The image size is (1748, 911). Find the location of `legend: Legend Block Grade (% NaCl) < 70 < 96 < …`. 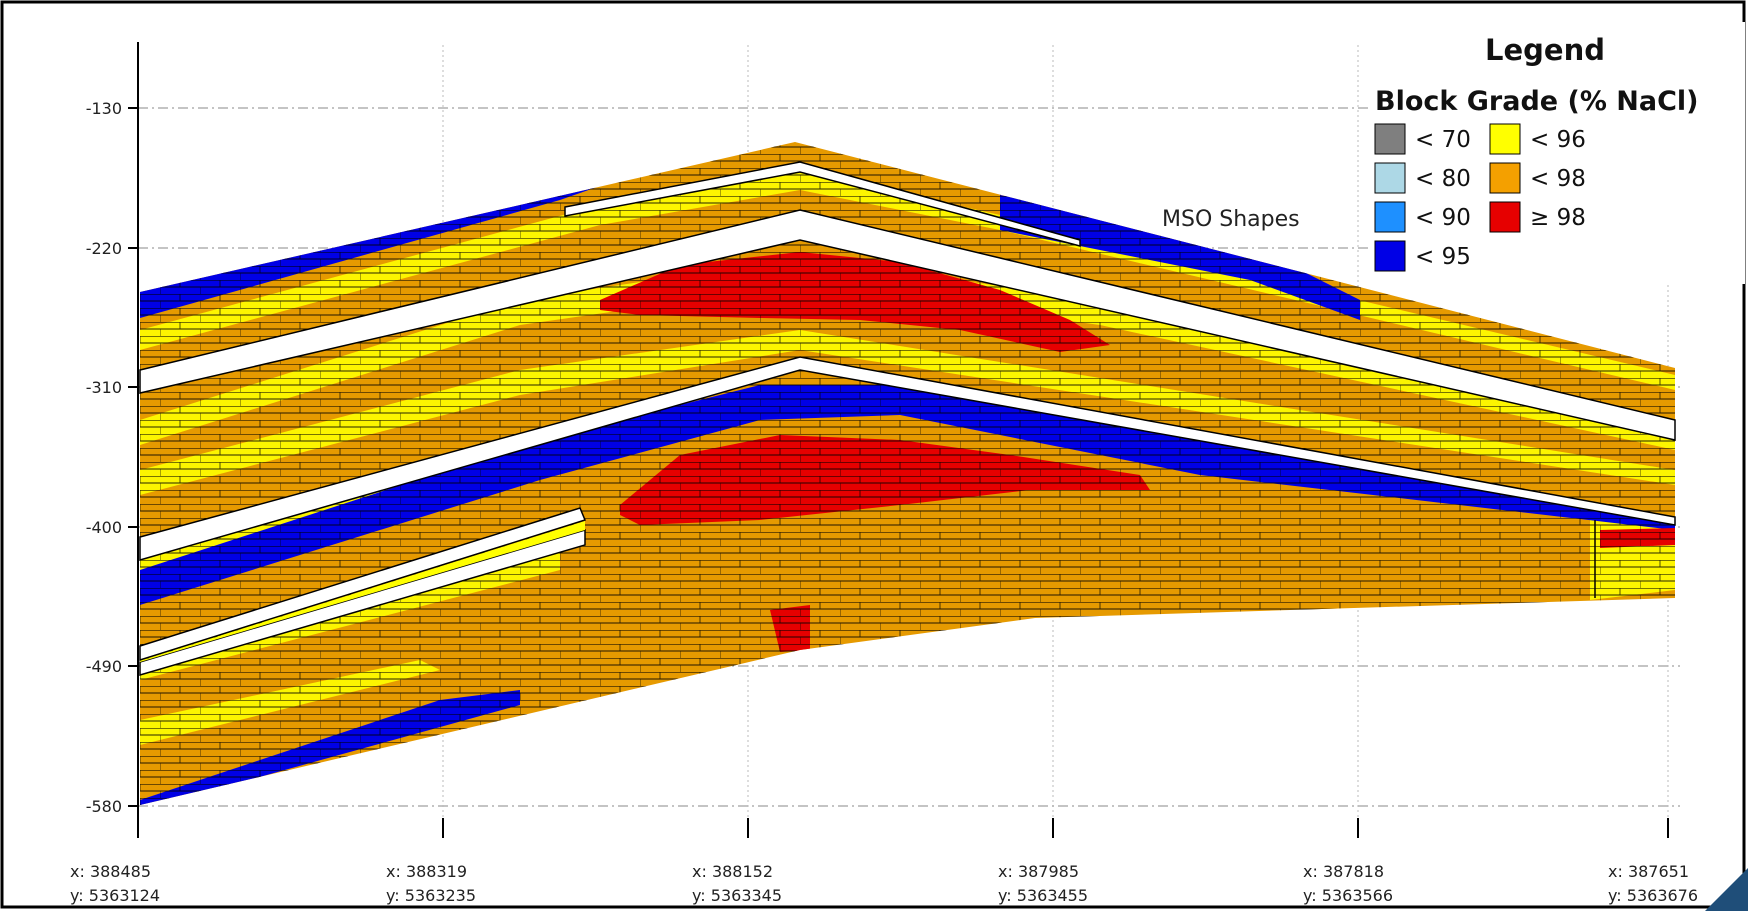

legend: Legend Block Grade (% NaCl) < 70 < 96 < … is located at coordinates (1557, 153).